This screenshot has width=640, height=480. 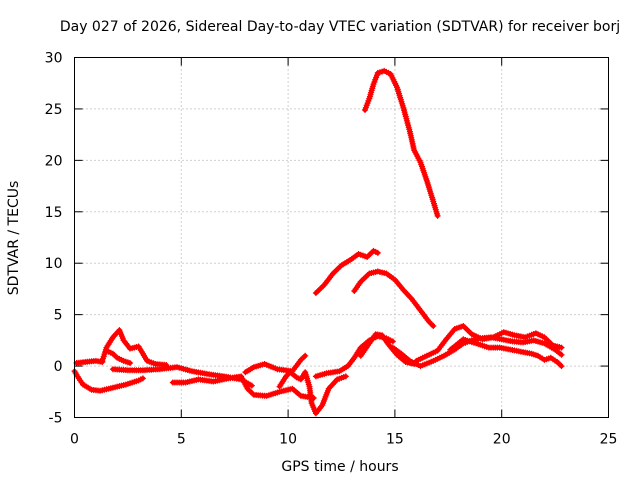 What do you see at coordinates (181, 440) in the screenshot?
I see `x-tick-label: 5` at bounding box center [181, 440].